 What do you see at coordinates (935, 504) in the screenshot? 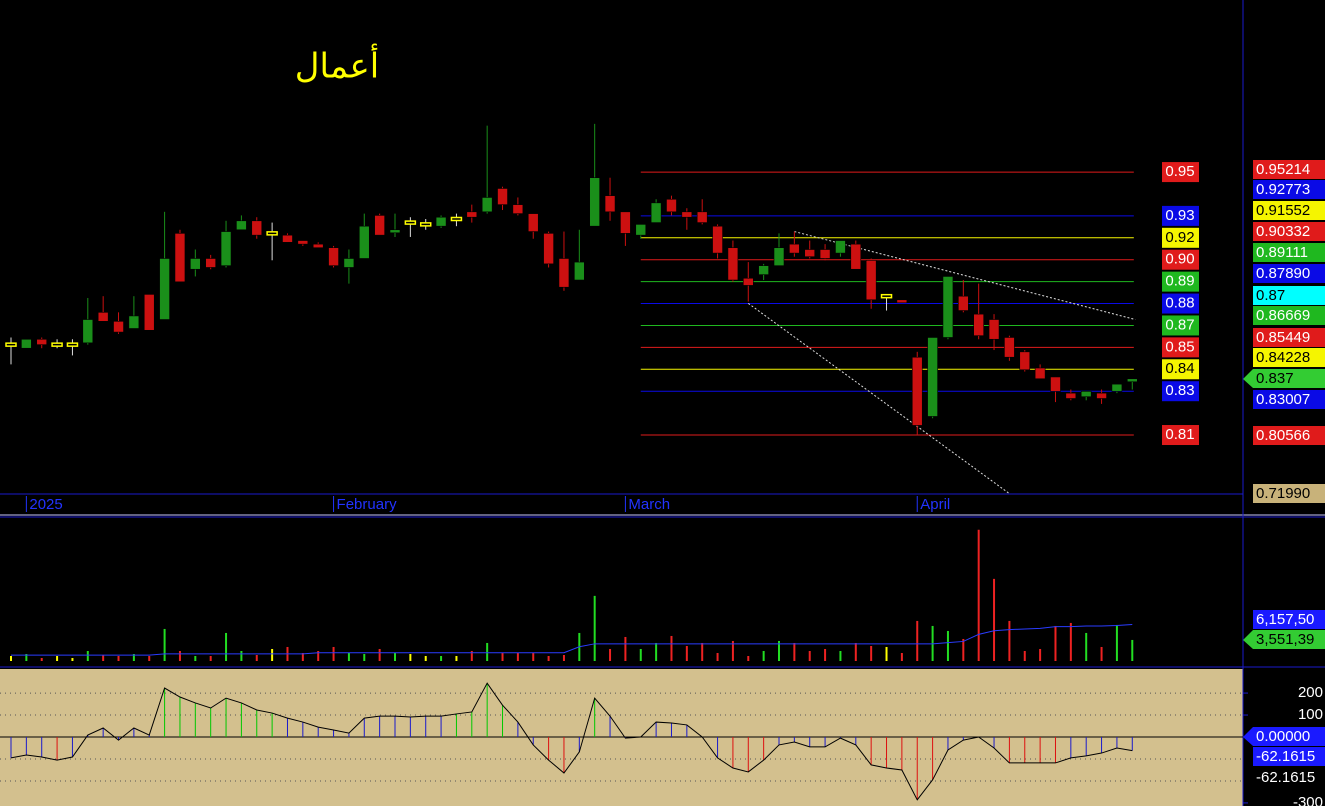
I see `x-tick-label: April` at bounding box center [935, 504].